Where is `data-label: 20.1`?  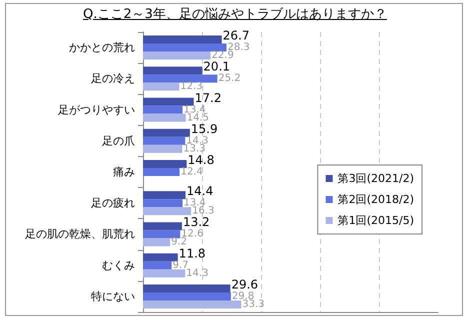 data-label: 20.1 is located at coordinates (216, 67).